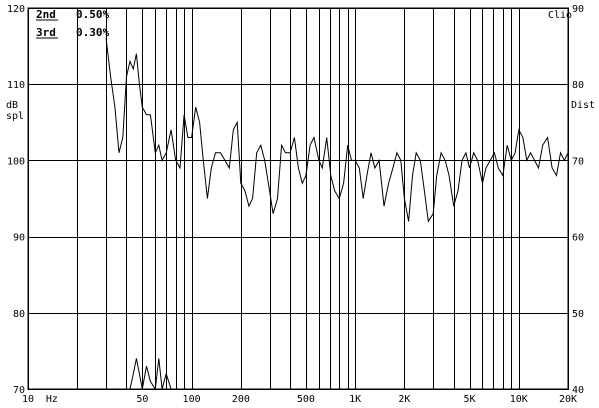 The width and height of the screenshot is (599, 408). I want to click on x-tick-label: 50, so click(142, 399).